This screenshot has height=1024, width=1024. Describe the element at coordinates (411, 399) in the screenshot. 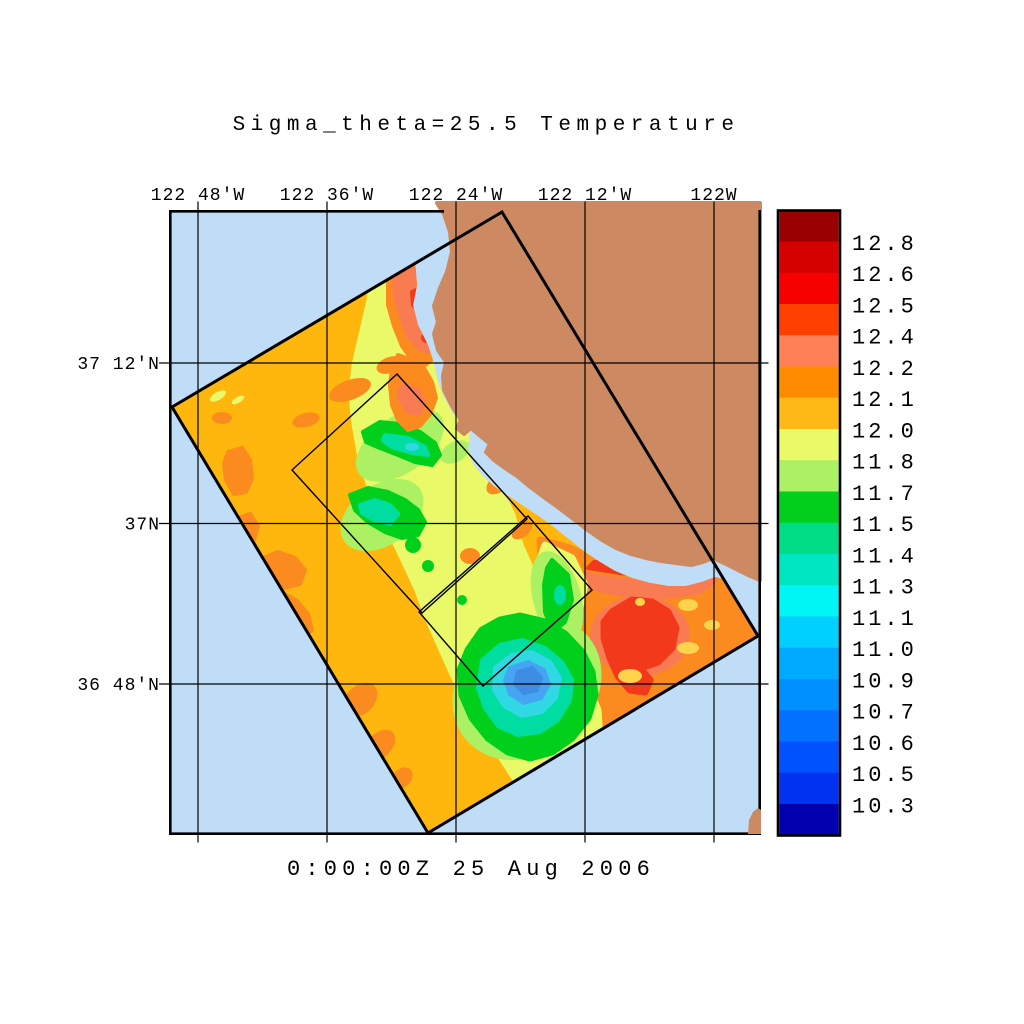

I see `contour-salmon-coast-mid` at that location.